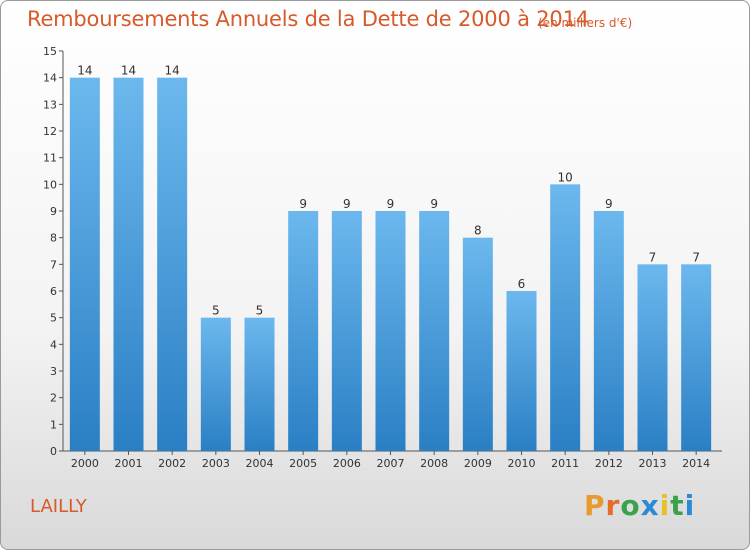 The width and height of the screenshot is (750, 550). Describe the element at coordinates (53, 398) in the screenshot. I see `y-tick-label: 2` at that location.